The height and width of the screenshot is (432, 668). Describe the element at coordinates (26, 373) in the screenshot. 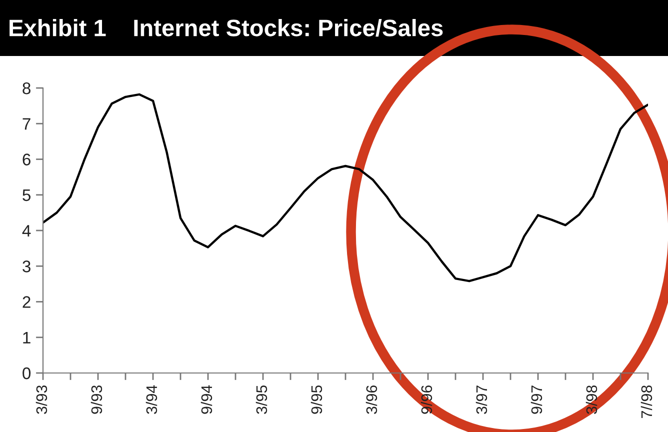

I see `y-tick-label: 0` at that location.